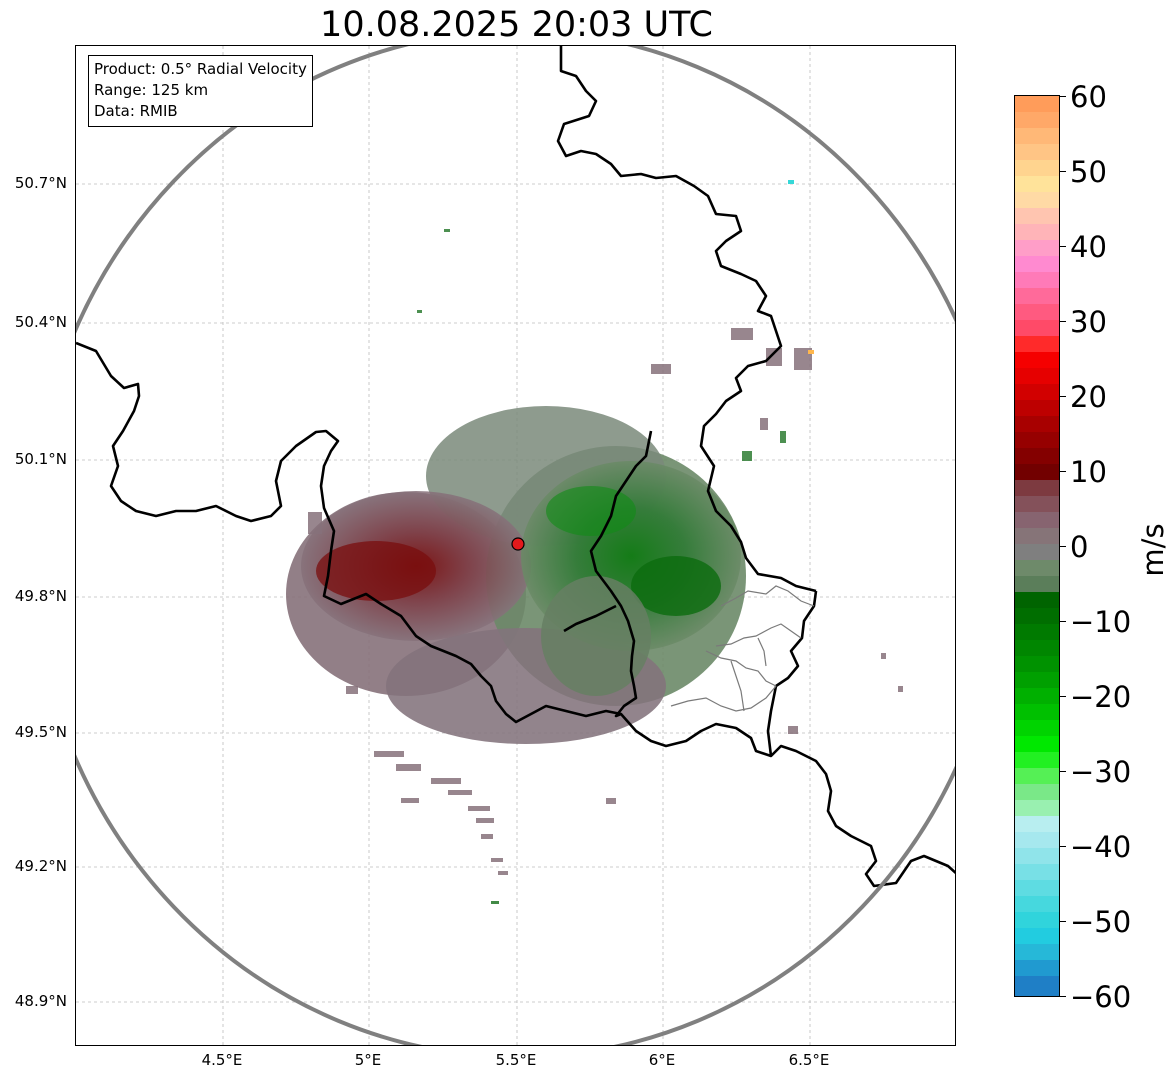  I want to click on colorbar-tick-label: −40, so click(1101, 847).